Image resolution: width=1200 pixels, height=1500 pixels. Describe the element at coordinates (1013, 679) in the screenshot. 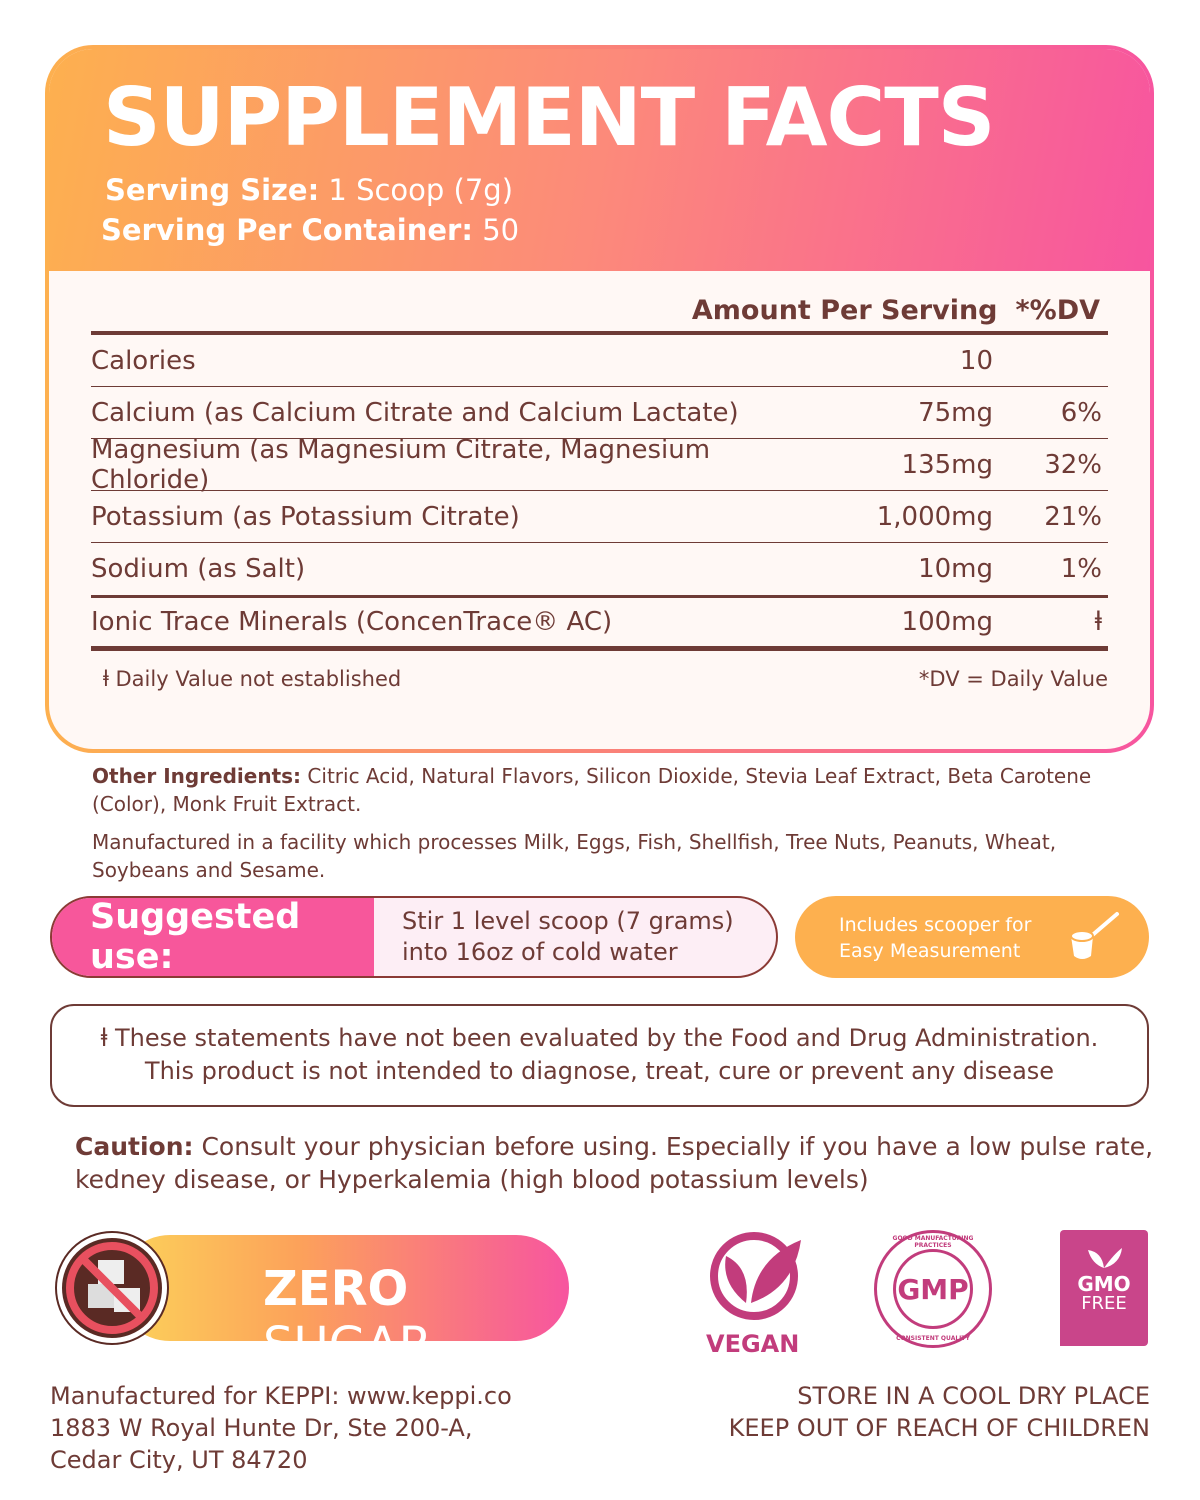

I see `footnote-dv-definition: *DV = Daily Value` at that location.